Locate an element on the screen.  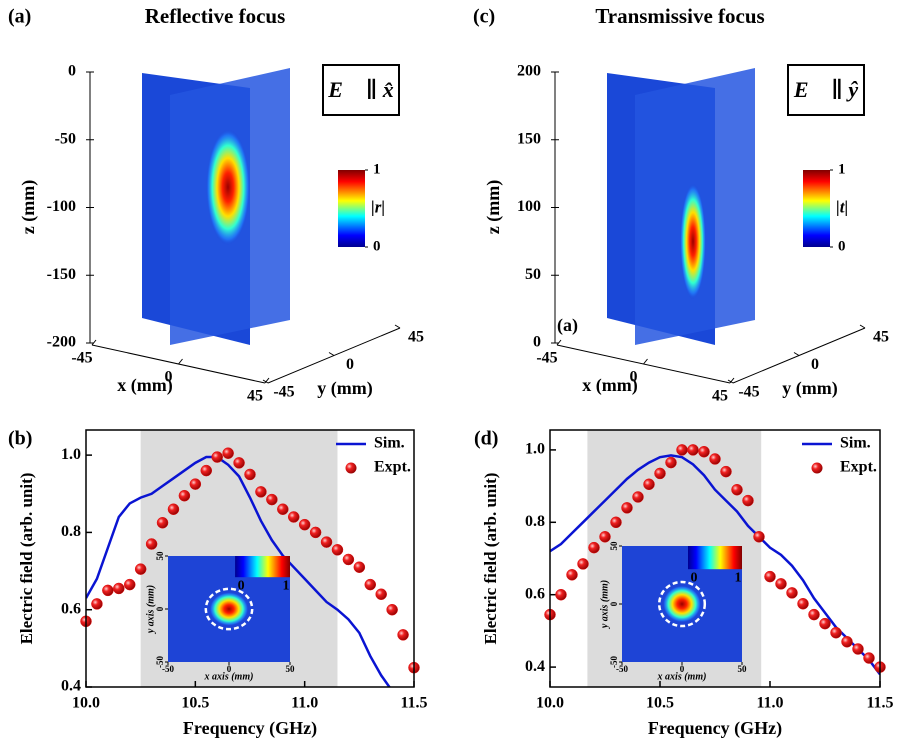
inset-ring is located at coordinates (682, 604).